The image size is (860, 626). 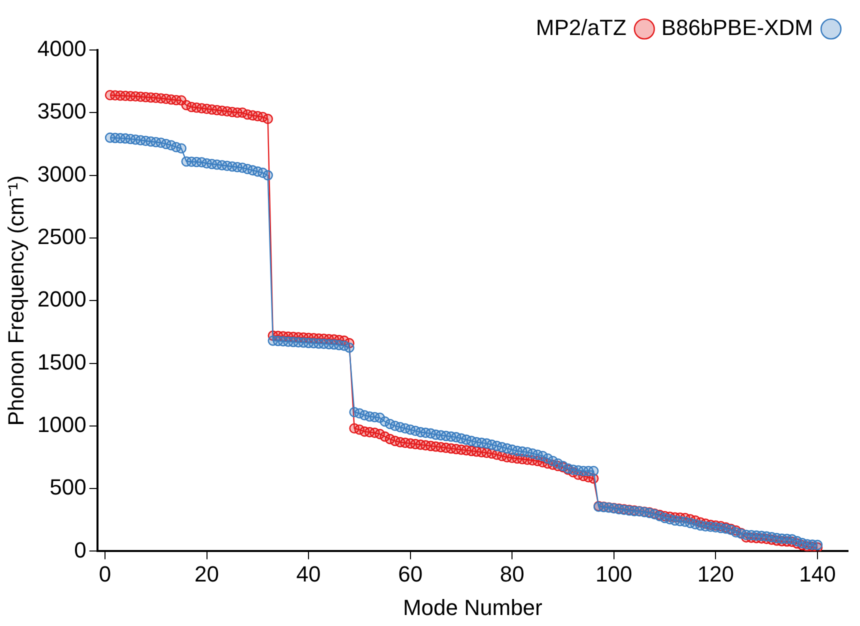 I want to click on x-tick-label: 20, so click(x=206, y=573).